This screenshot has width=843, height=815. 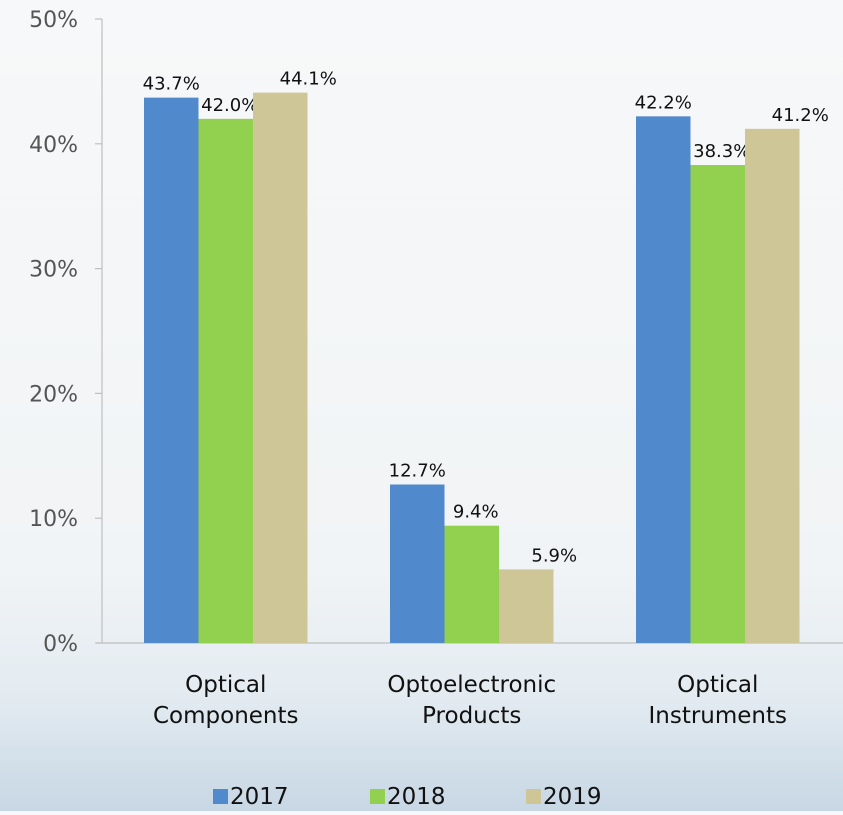 I want to click on data-label: 42.2%, so click(x=663, y=102).